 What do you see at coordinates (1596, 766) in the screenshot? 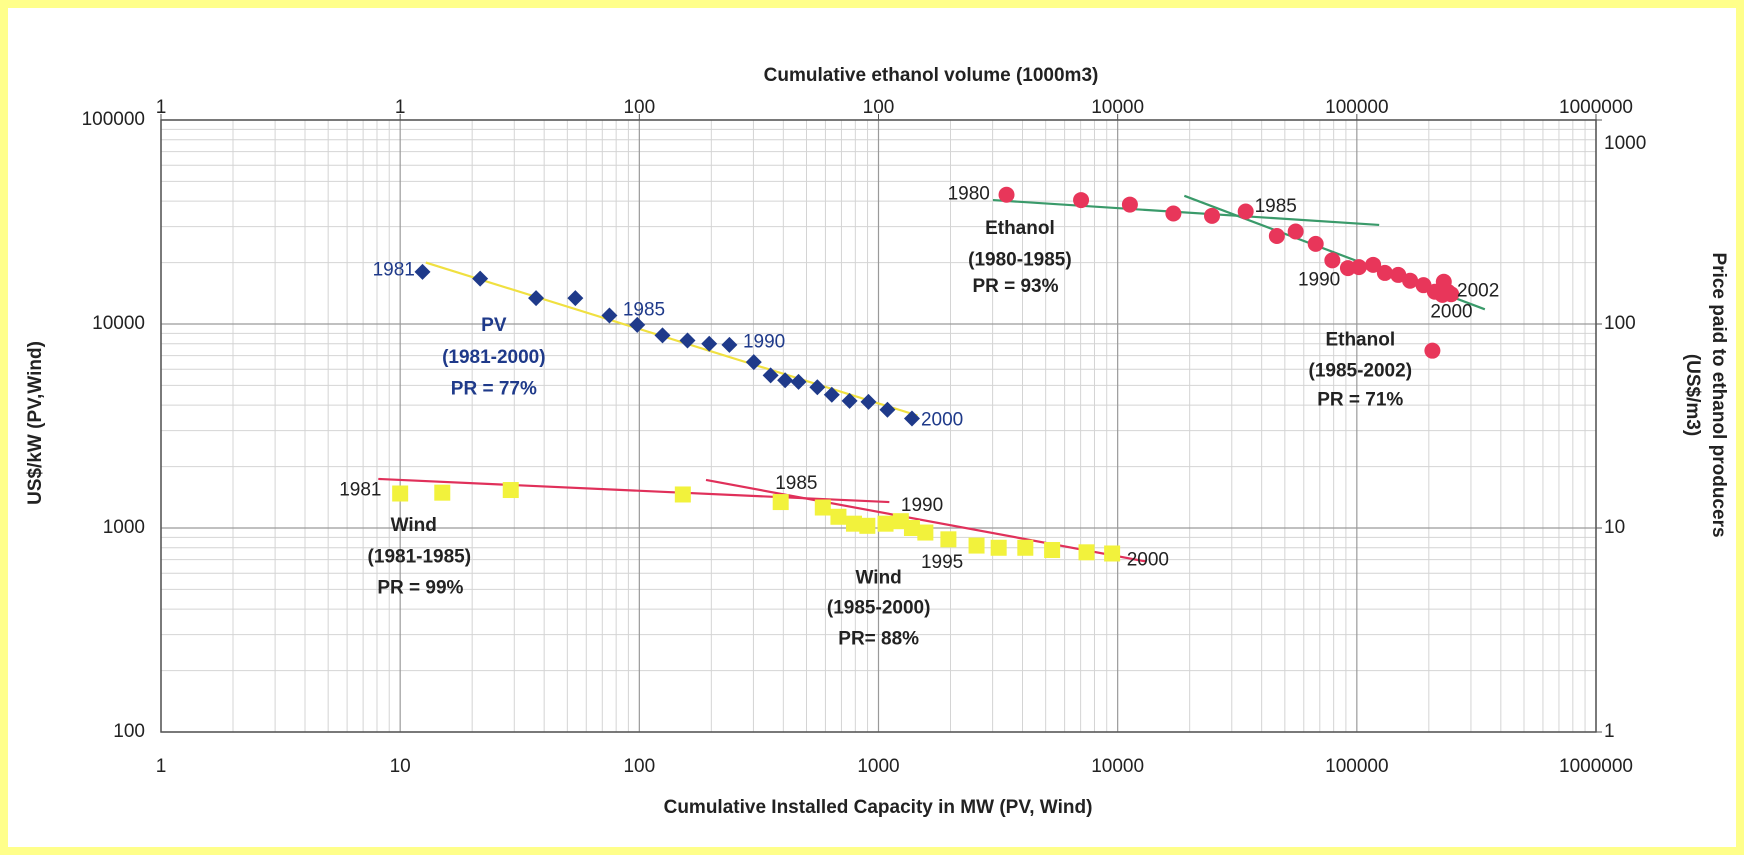
I see `x-tick-label: 1000000` at bounding box center [1596, 766].